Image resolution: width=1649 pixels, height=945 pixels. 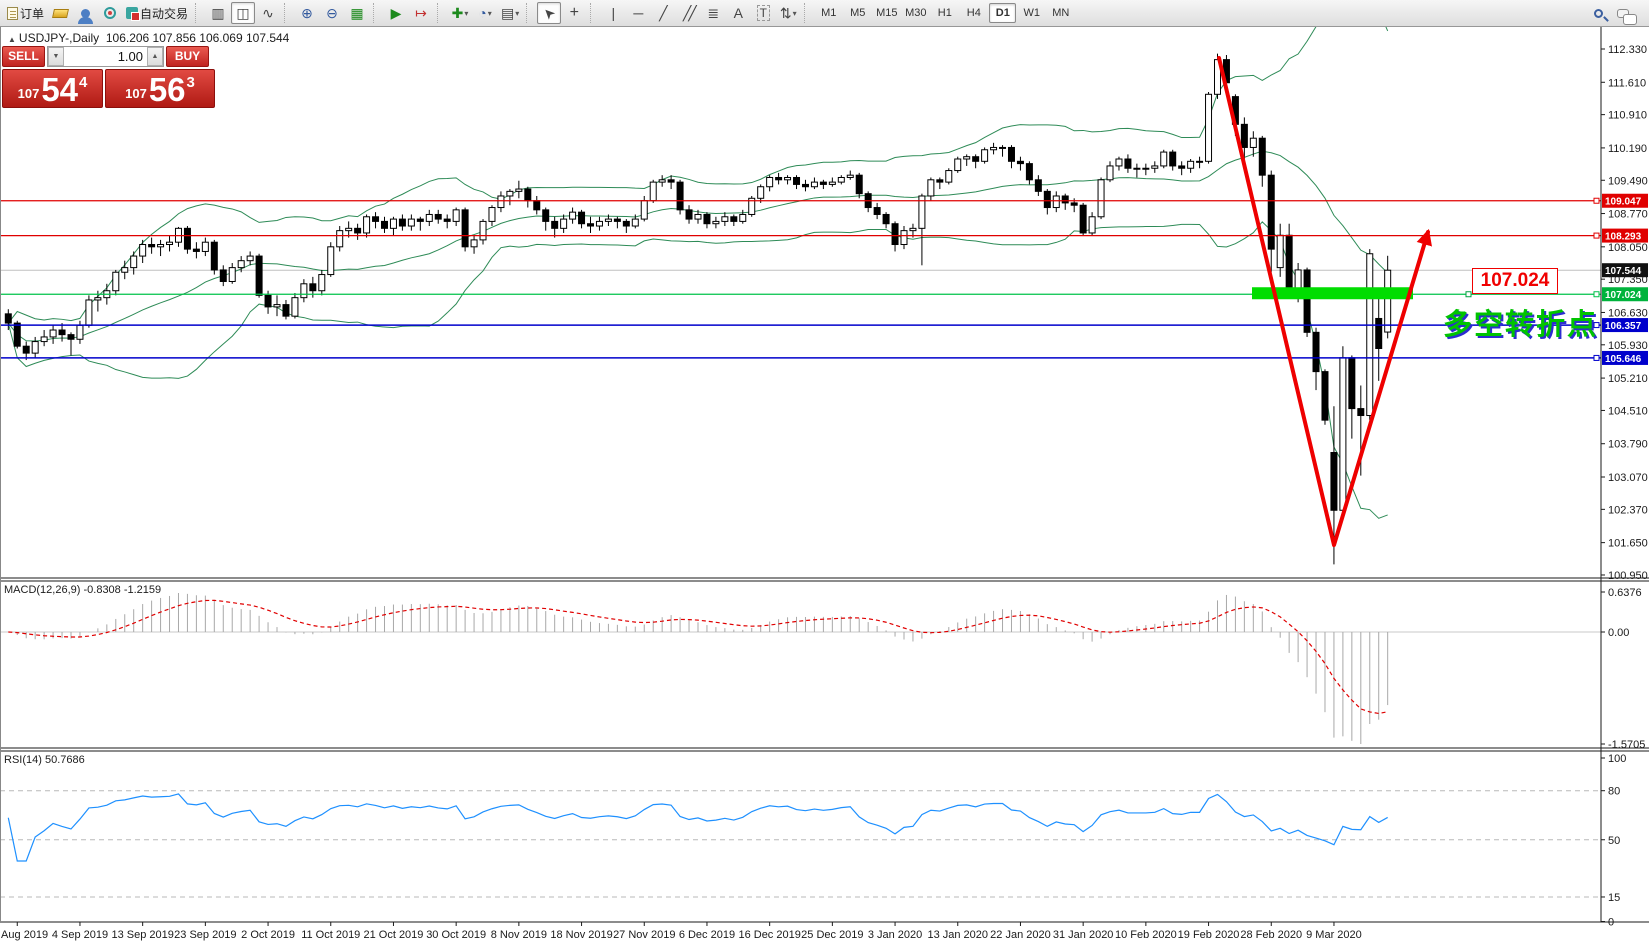 I want to click on horizontal-line-icon: ─, so click(x=638, y=13).